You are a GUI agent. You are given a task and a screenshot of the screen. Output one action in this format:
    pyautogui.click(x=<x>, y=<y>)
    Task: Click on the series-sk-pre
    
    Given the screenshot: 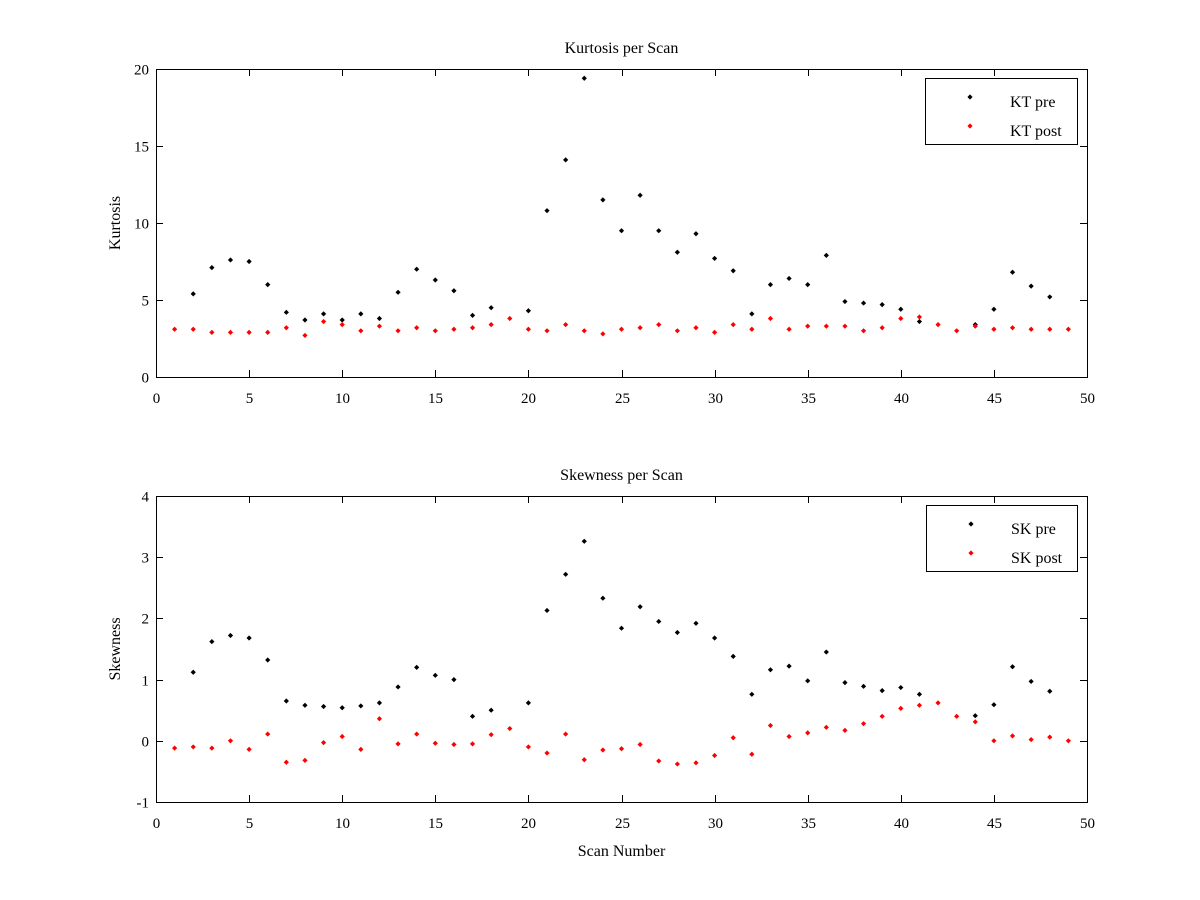 What is the action you would take?
    pyautogui.click(x=621, y=628)
    